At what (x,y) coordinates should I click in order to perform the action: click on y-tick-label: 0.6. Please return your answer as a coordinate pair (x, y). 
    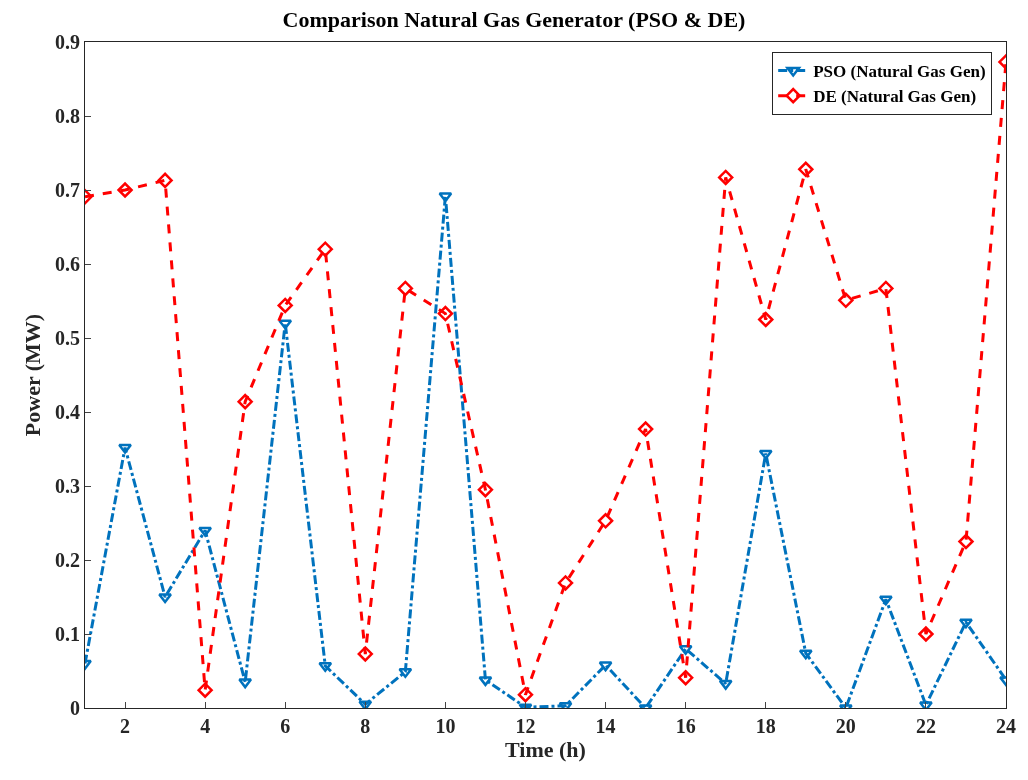
    Looking at the image, I should click on (67, 264).